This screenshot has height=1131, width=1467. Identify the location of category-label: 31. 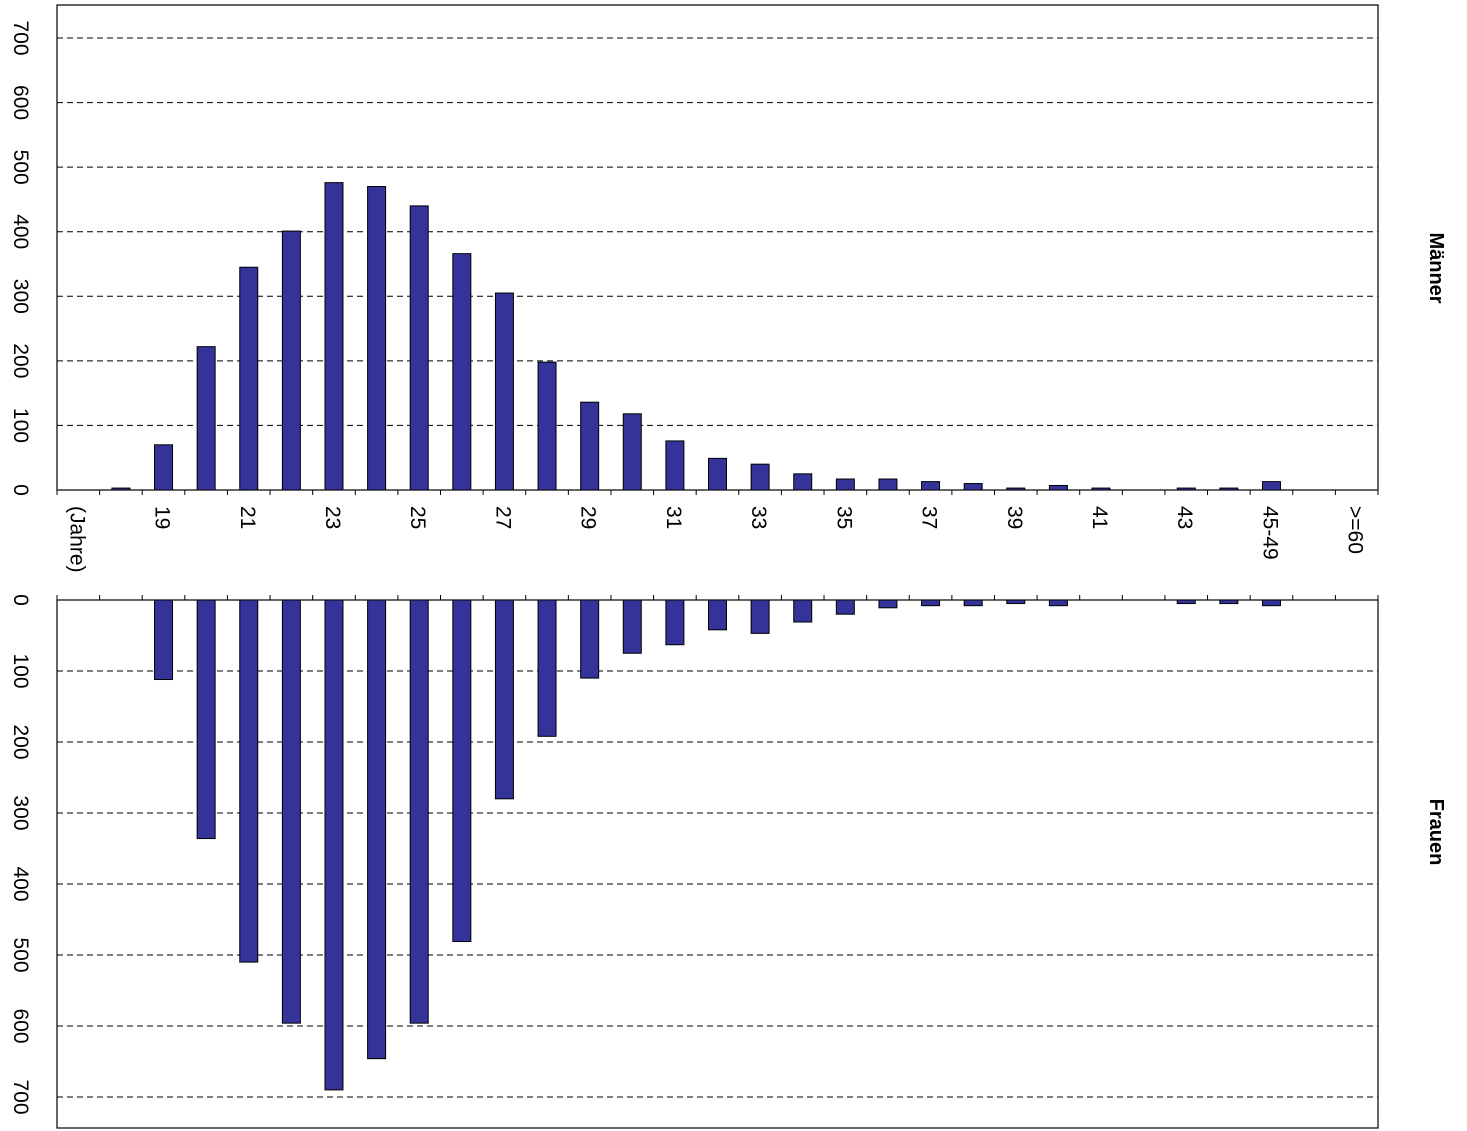
(673, 517).